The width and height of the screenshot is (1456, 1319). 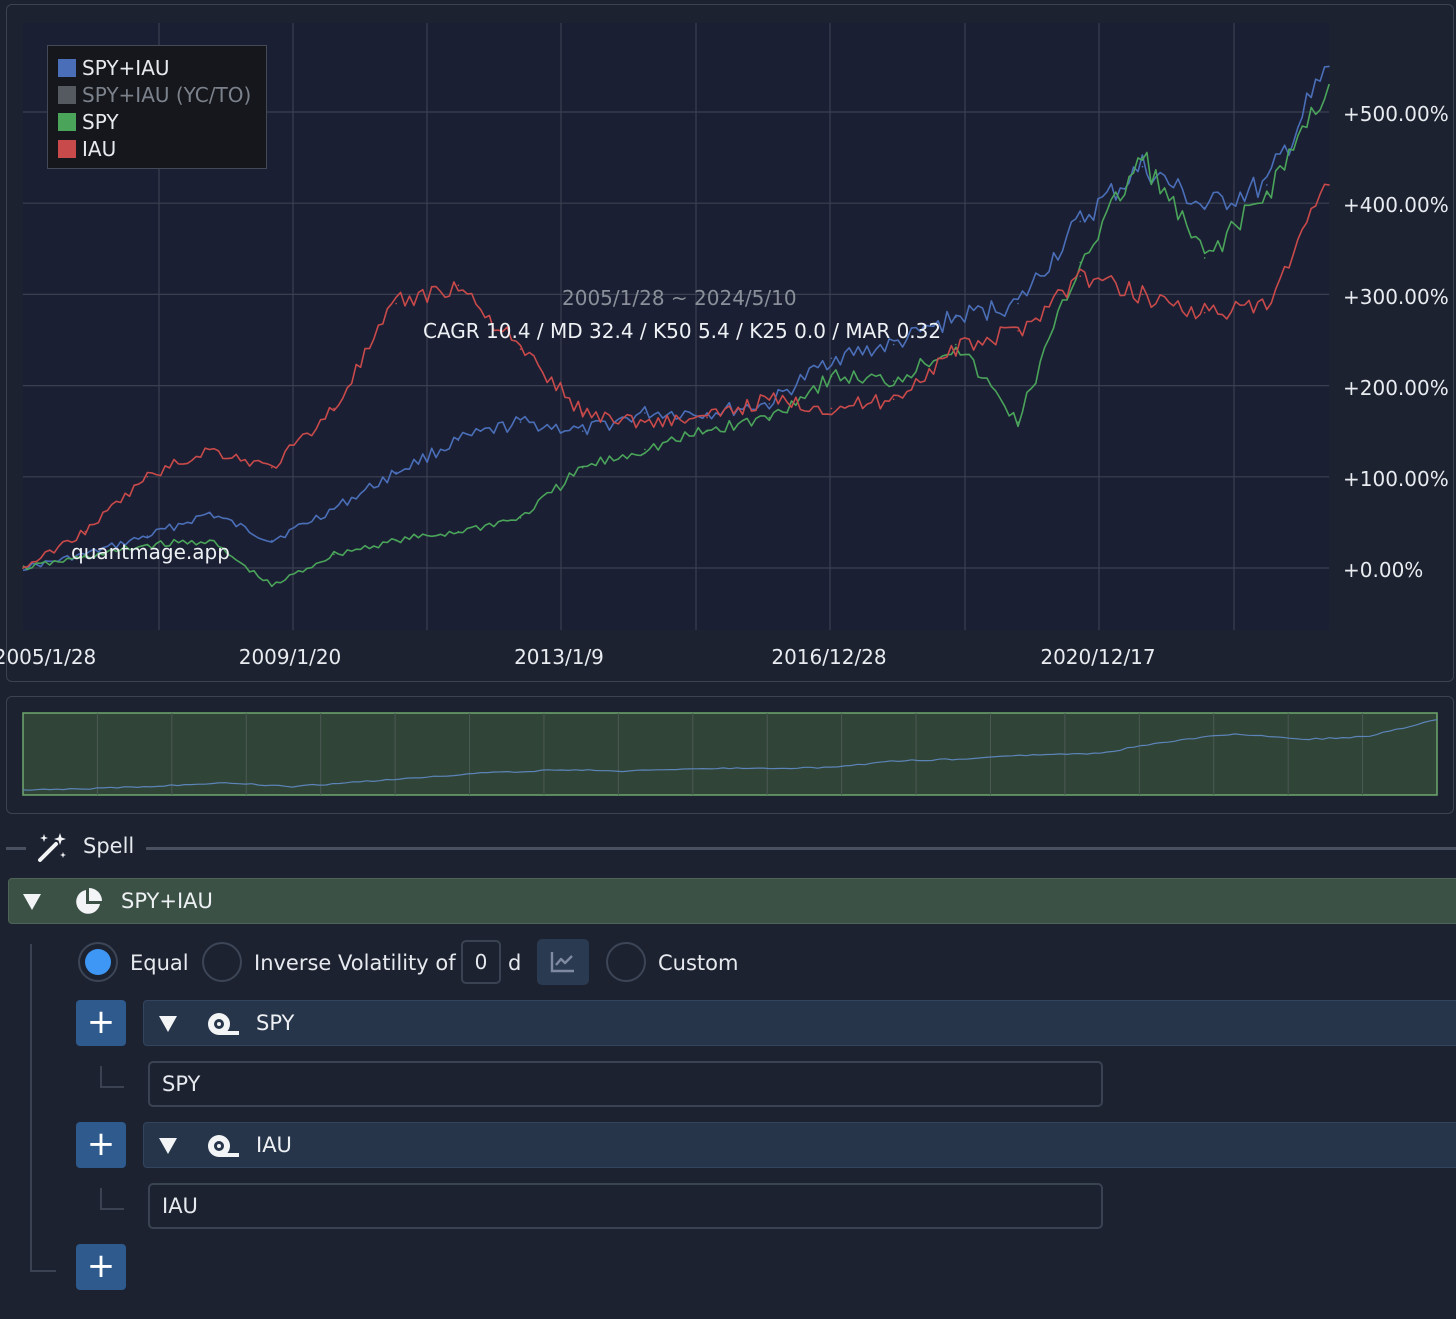 I want to click on legend-label: SPY+IAU, so click(x=126, y=67).